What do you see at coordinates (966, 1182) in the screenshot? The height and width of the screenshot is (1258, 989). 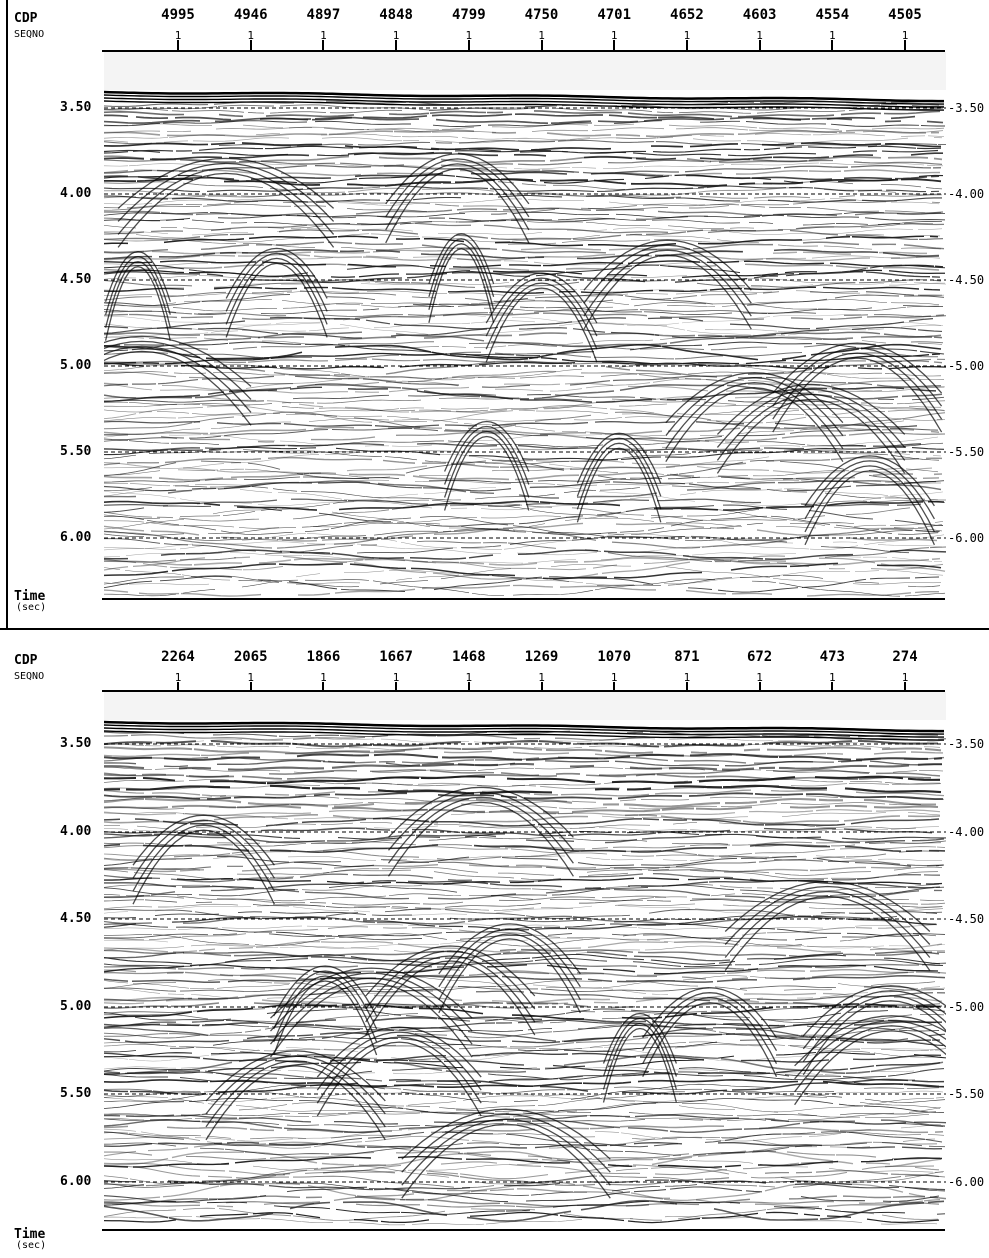 I see `time-tick-label-right: -6.00` at bounding box center [966, 1182].